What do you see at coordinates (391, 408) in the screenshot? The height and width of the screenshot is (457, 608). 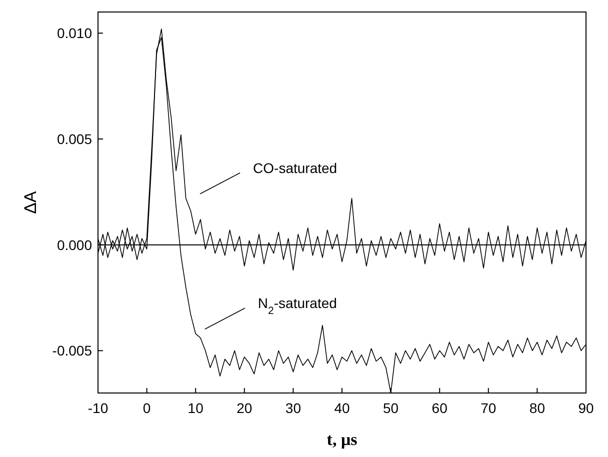 I see `x-tick-label: 50` at bounding box center [391, 408].